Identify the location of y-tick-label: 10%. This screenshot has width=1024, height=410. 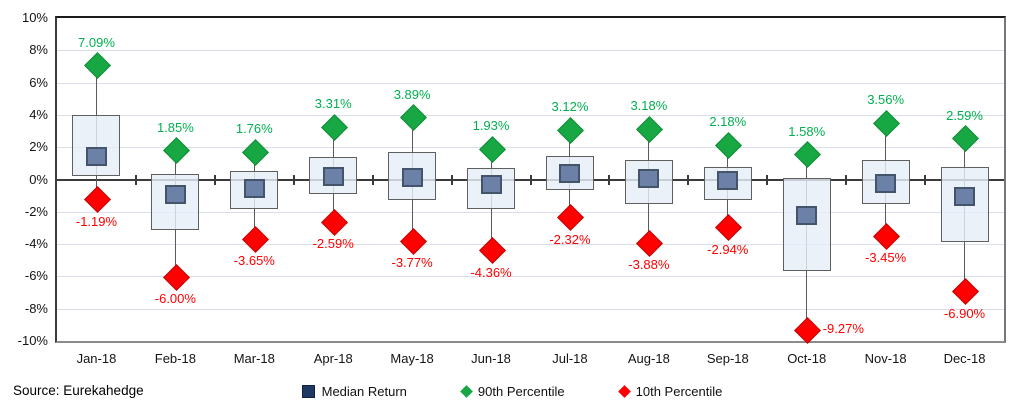
(34, 17).